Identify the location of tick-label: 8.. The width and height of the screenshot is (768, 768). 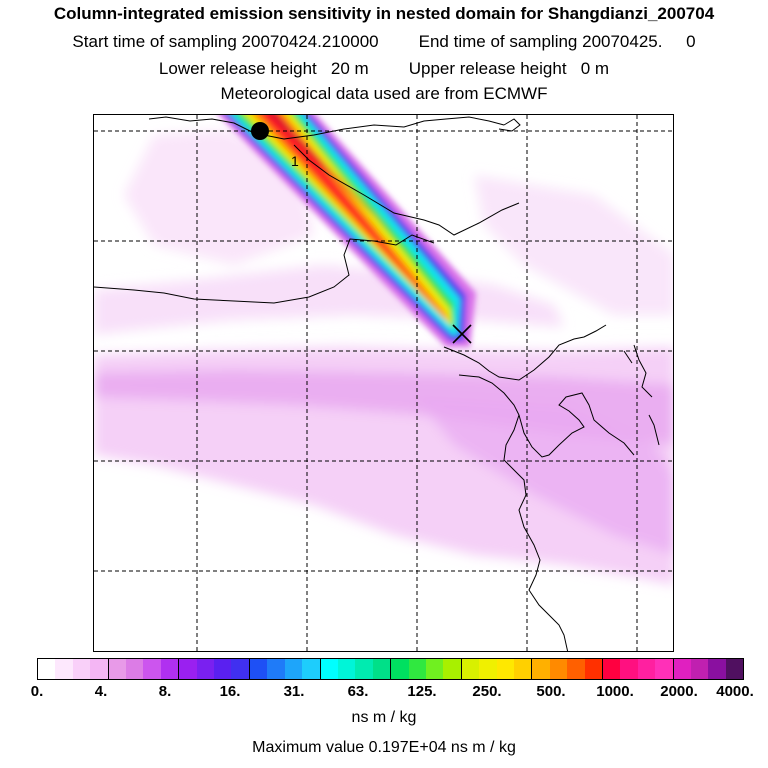
(165, 691).